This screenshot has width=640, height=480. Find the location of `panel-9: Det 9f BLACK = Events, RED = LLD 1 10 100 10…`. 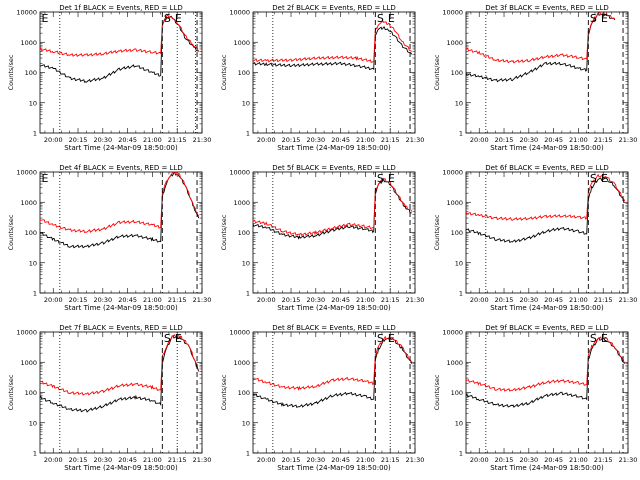

panel-9: Det 9f BLACK = Events, RED = LLD 1 10 100 10… is located at coordinates (535, 398).